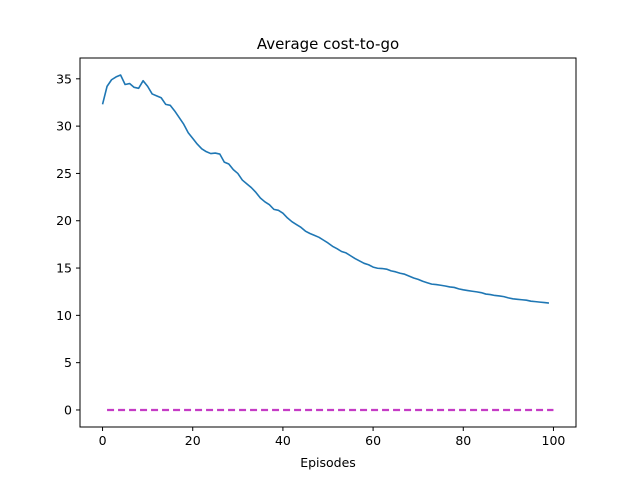 This screenshot has height=480, width=640. What do you see at coordinates (68, 409) in the screenshot?
I see `y-tick-label: 0` at bounding box center [68, 409].